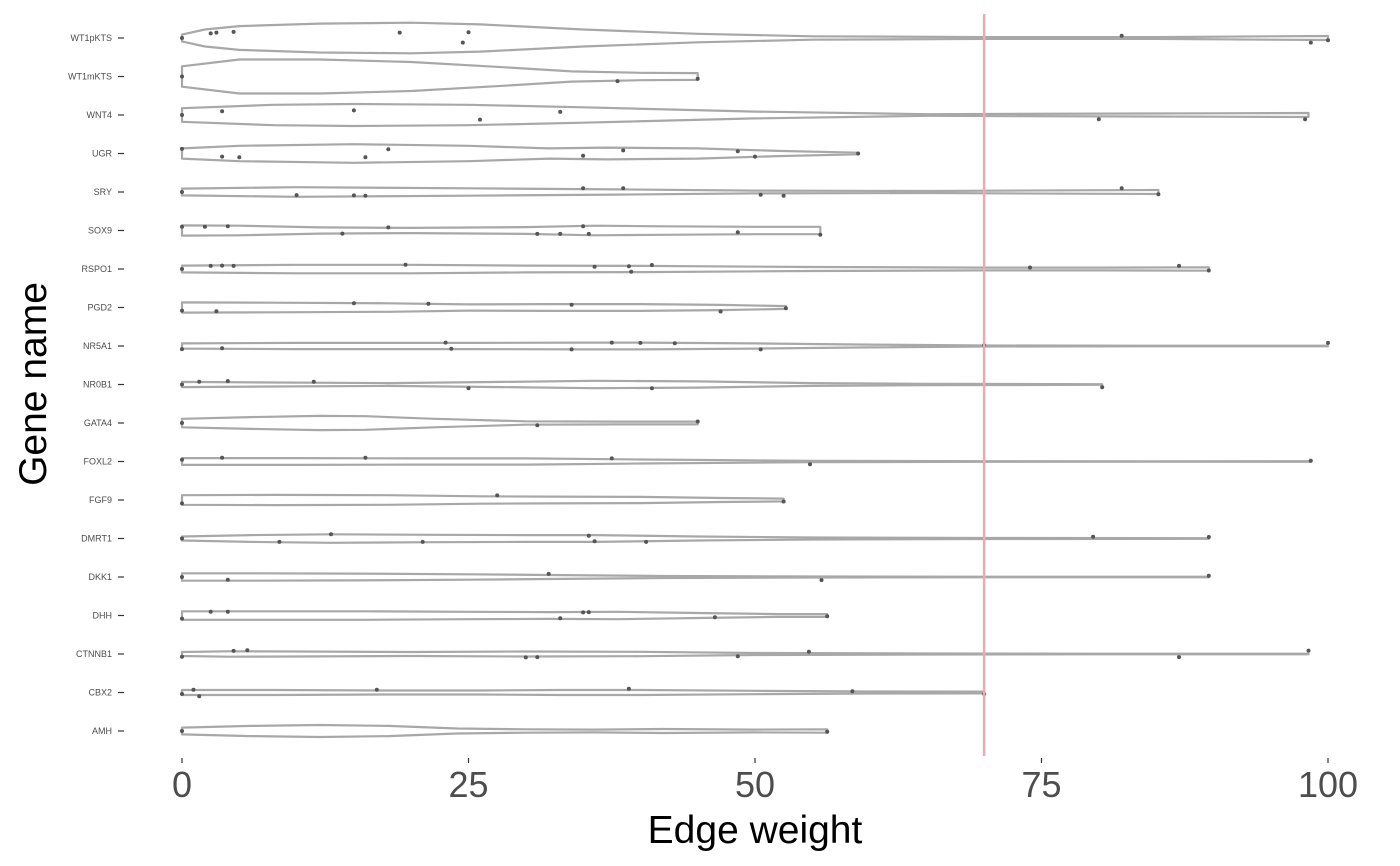 This screenshot has width=1400, height=866. Describe the element at coordinates (100, 577) in the screenshot. I see `y-tick-label: DKK1` at that location.